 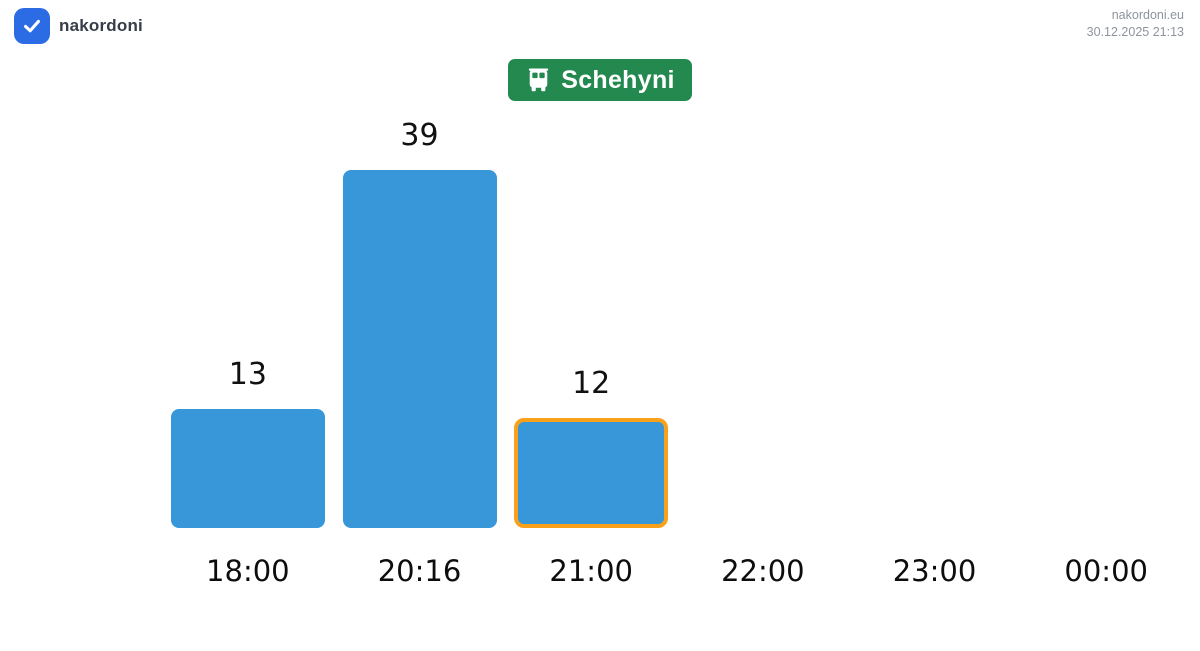 I want to click on timestamp-label: 30.12.2025 21:13, so click(x=1135, y=32).